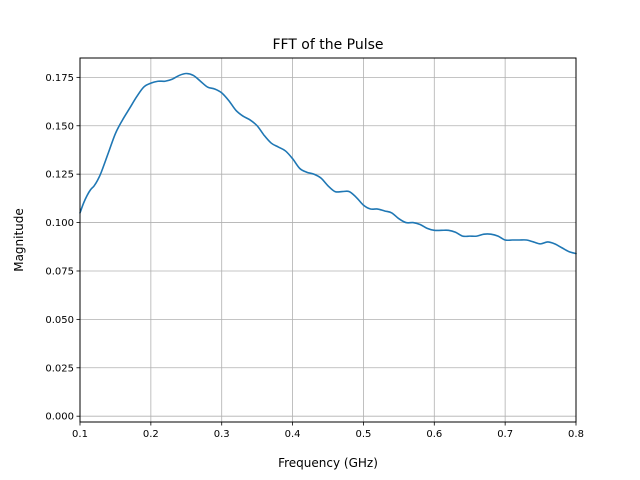 The width and height of the screenshot is (640, 480). Describe the element at coordinates (363, 434) in the screenshot. I see `x-tick-label: 0.5` at that location.